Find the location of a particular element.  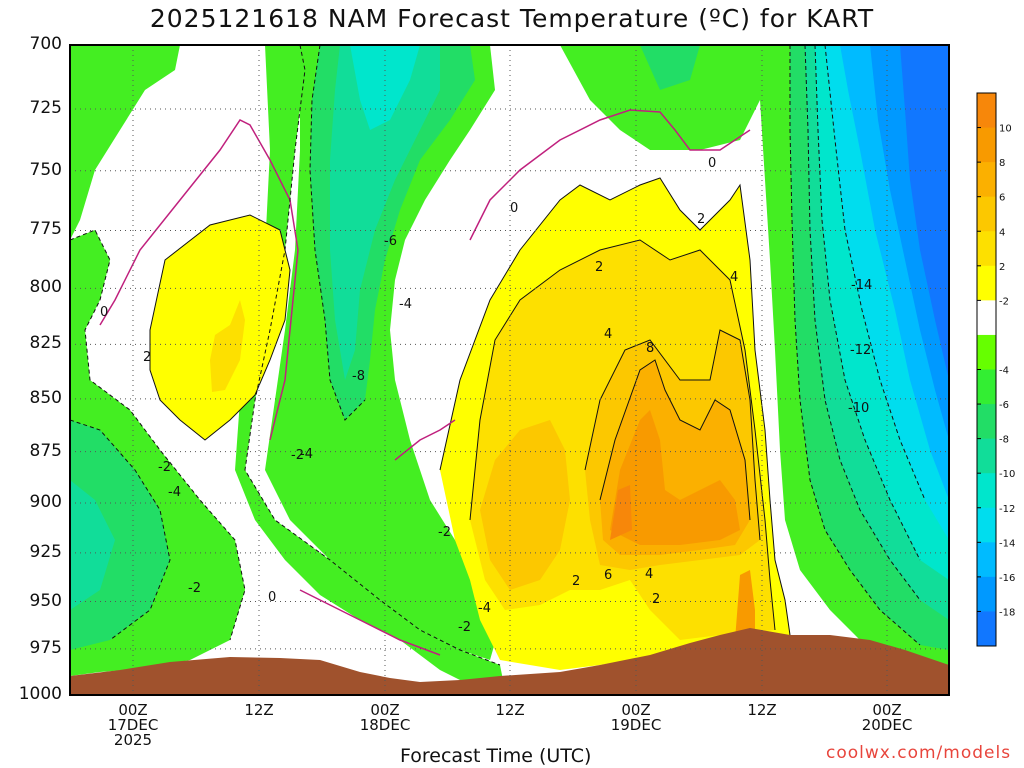

x-tick-line: 2025 is located at coordinates (133, 740).